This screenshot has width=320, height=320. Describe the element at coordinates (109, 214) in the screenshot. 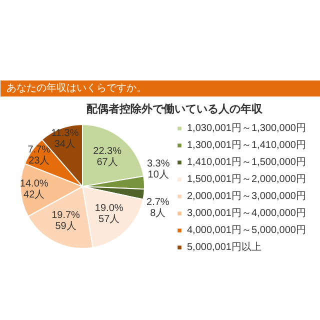

I see `data-label: 19.0% 57人` at that location.